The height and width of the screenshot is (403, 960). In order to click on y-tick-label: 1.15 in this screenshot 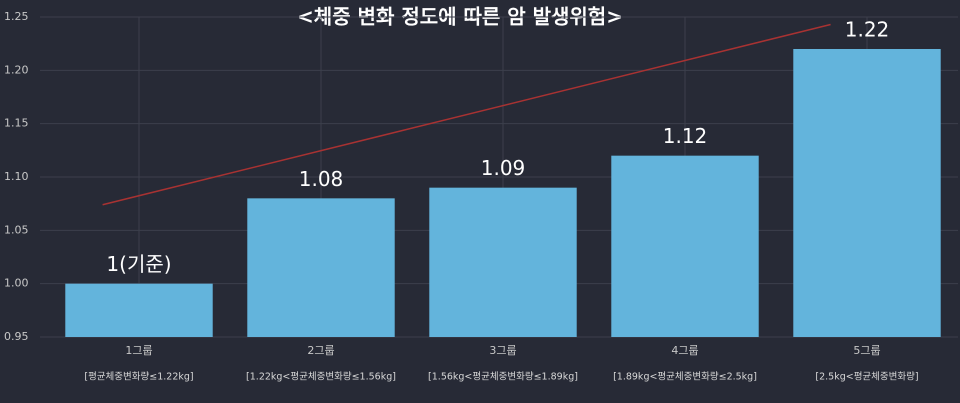, I will do `click(16, 123)`.